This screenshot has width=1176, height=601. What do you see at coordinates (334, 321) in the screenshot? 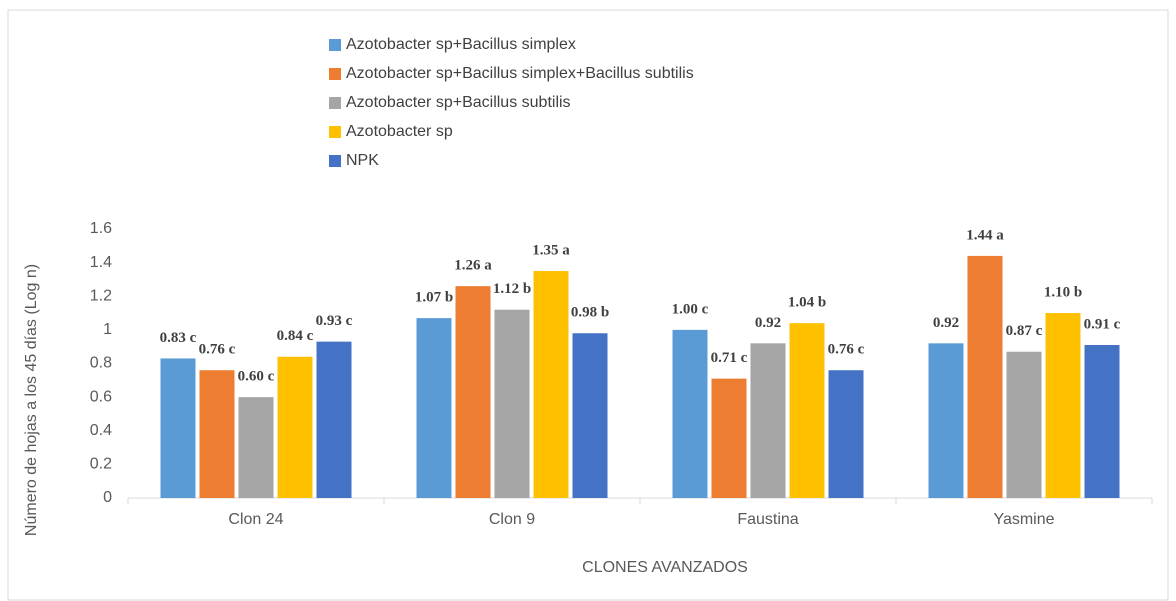
I see `value-label: 0.93 c` at bounding box center [334, 321].